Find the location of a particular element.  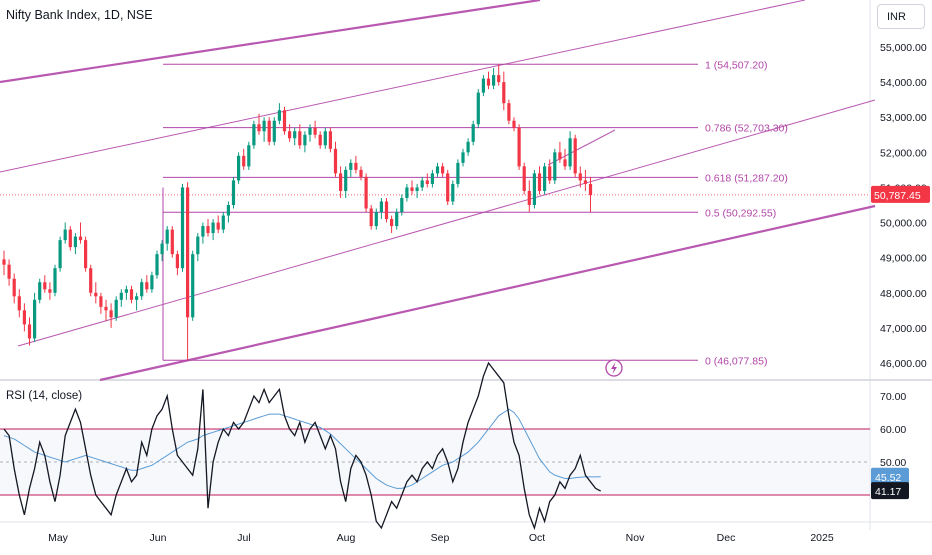

time-tick-label: May is located at coordinates (58, 538).